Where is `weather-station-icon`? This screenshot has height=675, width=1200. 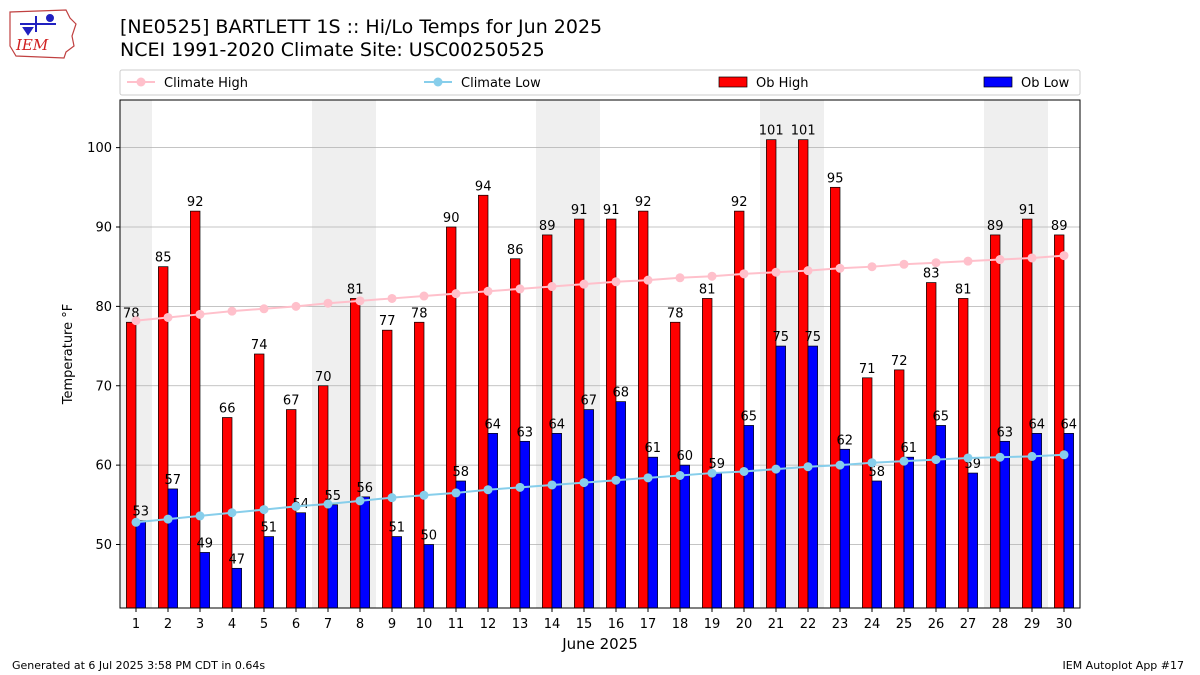 weather-station-icon is located at coordinates (38, 25).